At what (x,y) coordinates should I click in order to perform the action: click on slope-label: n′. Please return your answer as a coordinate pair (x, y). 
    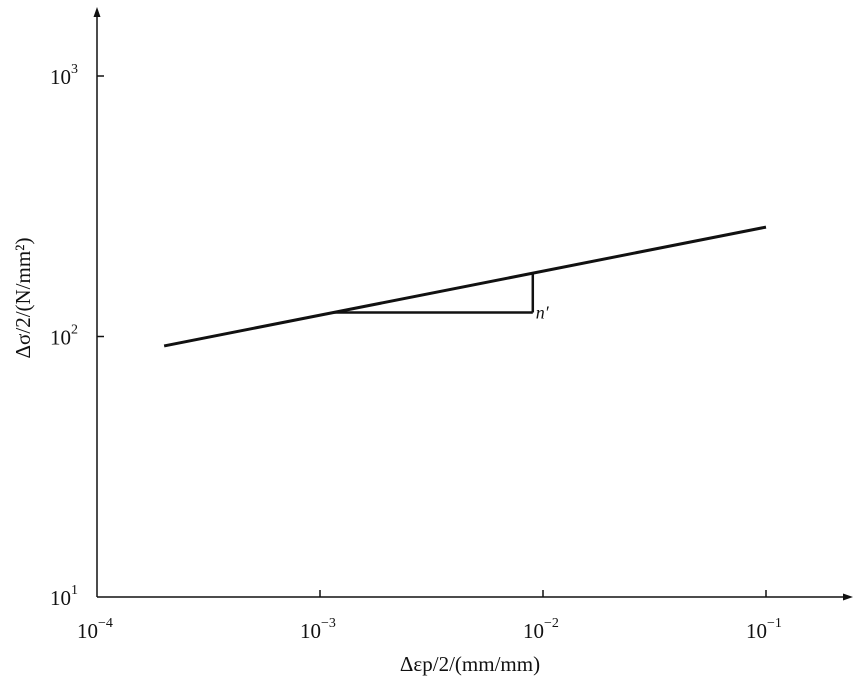
    Looking at the image, I should click on (543, 312).